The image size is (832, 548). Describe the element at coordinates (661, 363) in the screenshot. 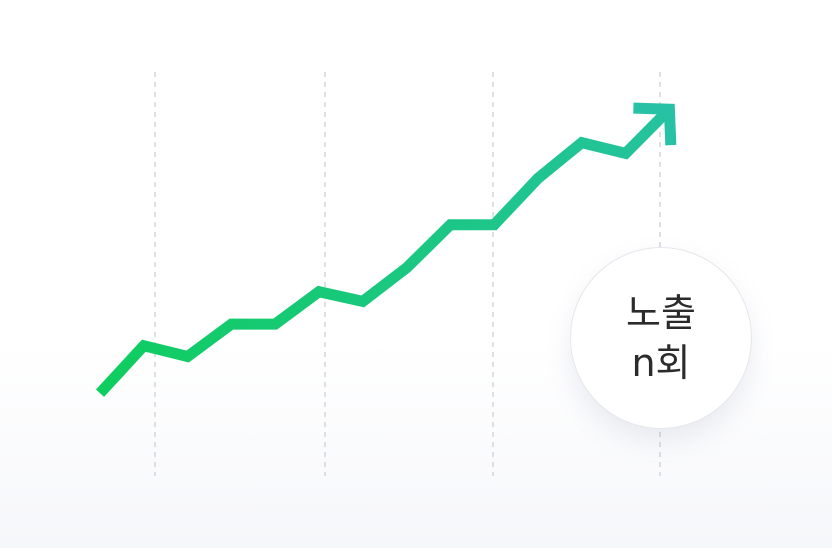

I see `badge-label-count: n회` at that location.